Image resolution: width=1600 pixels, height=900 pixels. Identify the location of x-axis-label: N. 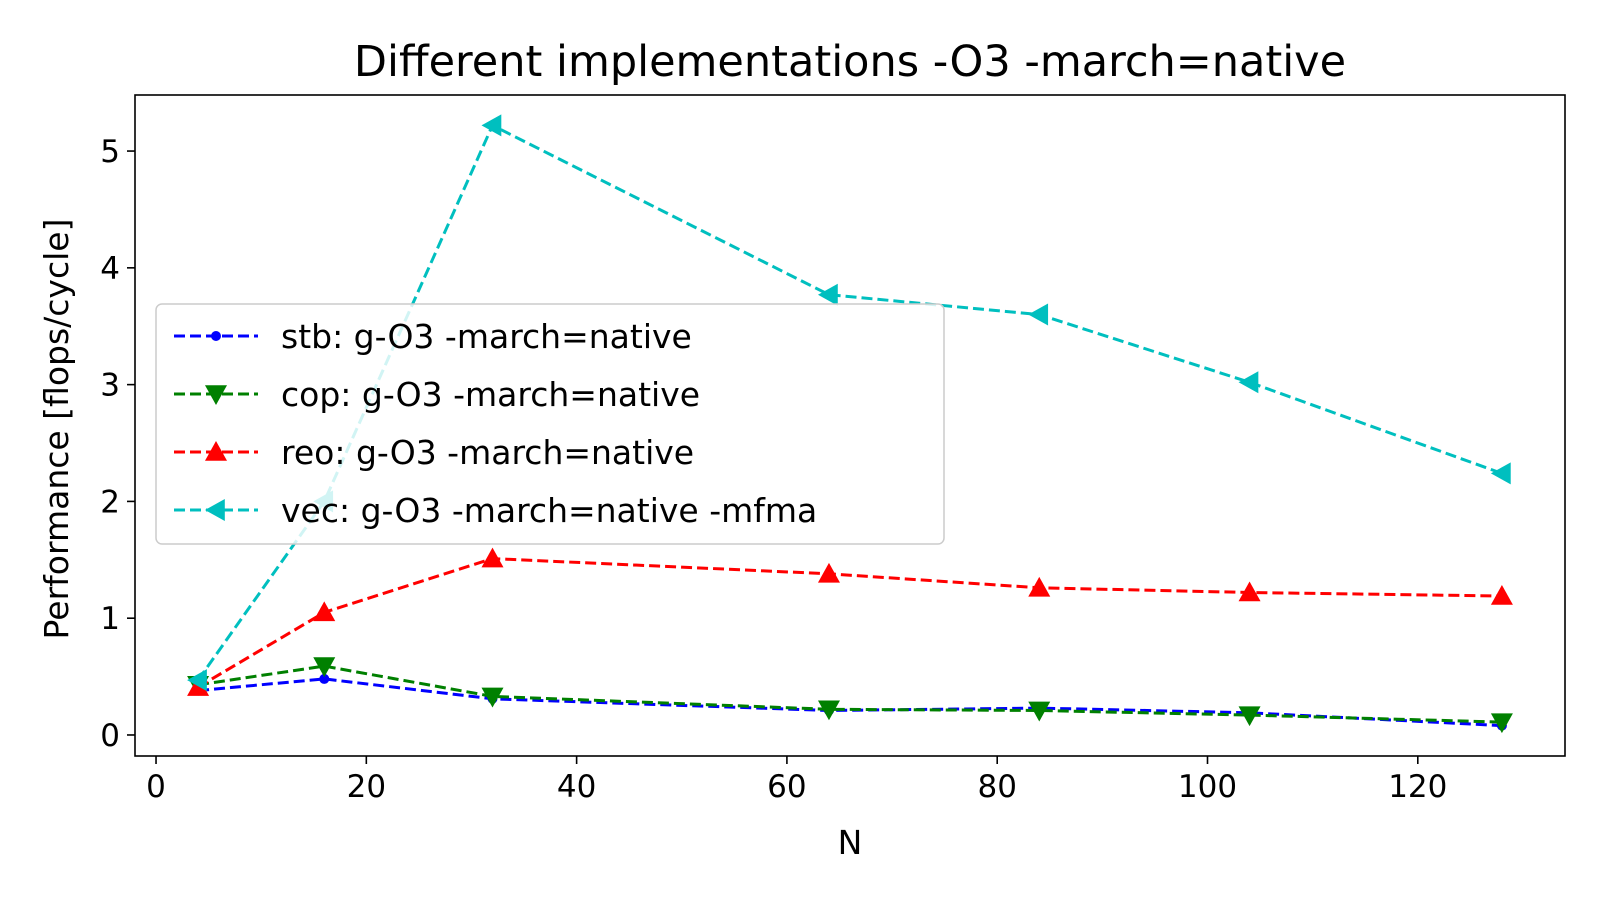
(850, 842).